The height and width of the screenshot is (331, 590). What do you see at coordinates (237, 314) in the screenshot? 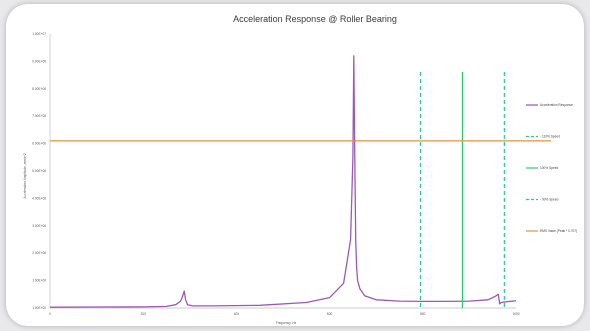
I see `x-tick-label: 400` at bounding box center [237, 314].